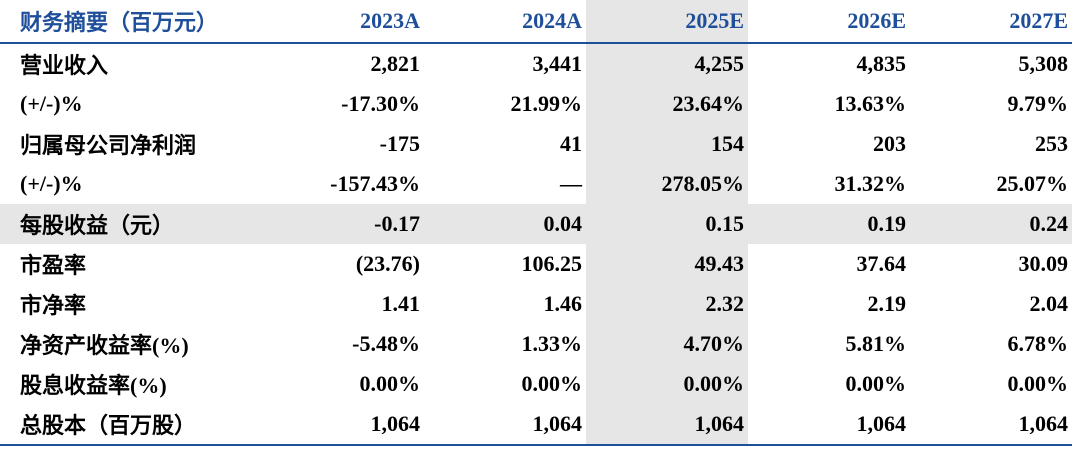 The height and width of the screenshot is (450, 1080). What do you see at coordinates (131, 425) in the screenshot?
I see `row-label: 总股本（百万股）` at bounding box center [131, 425].